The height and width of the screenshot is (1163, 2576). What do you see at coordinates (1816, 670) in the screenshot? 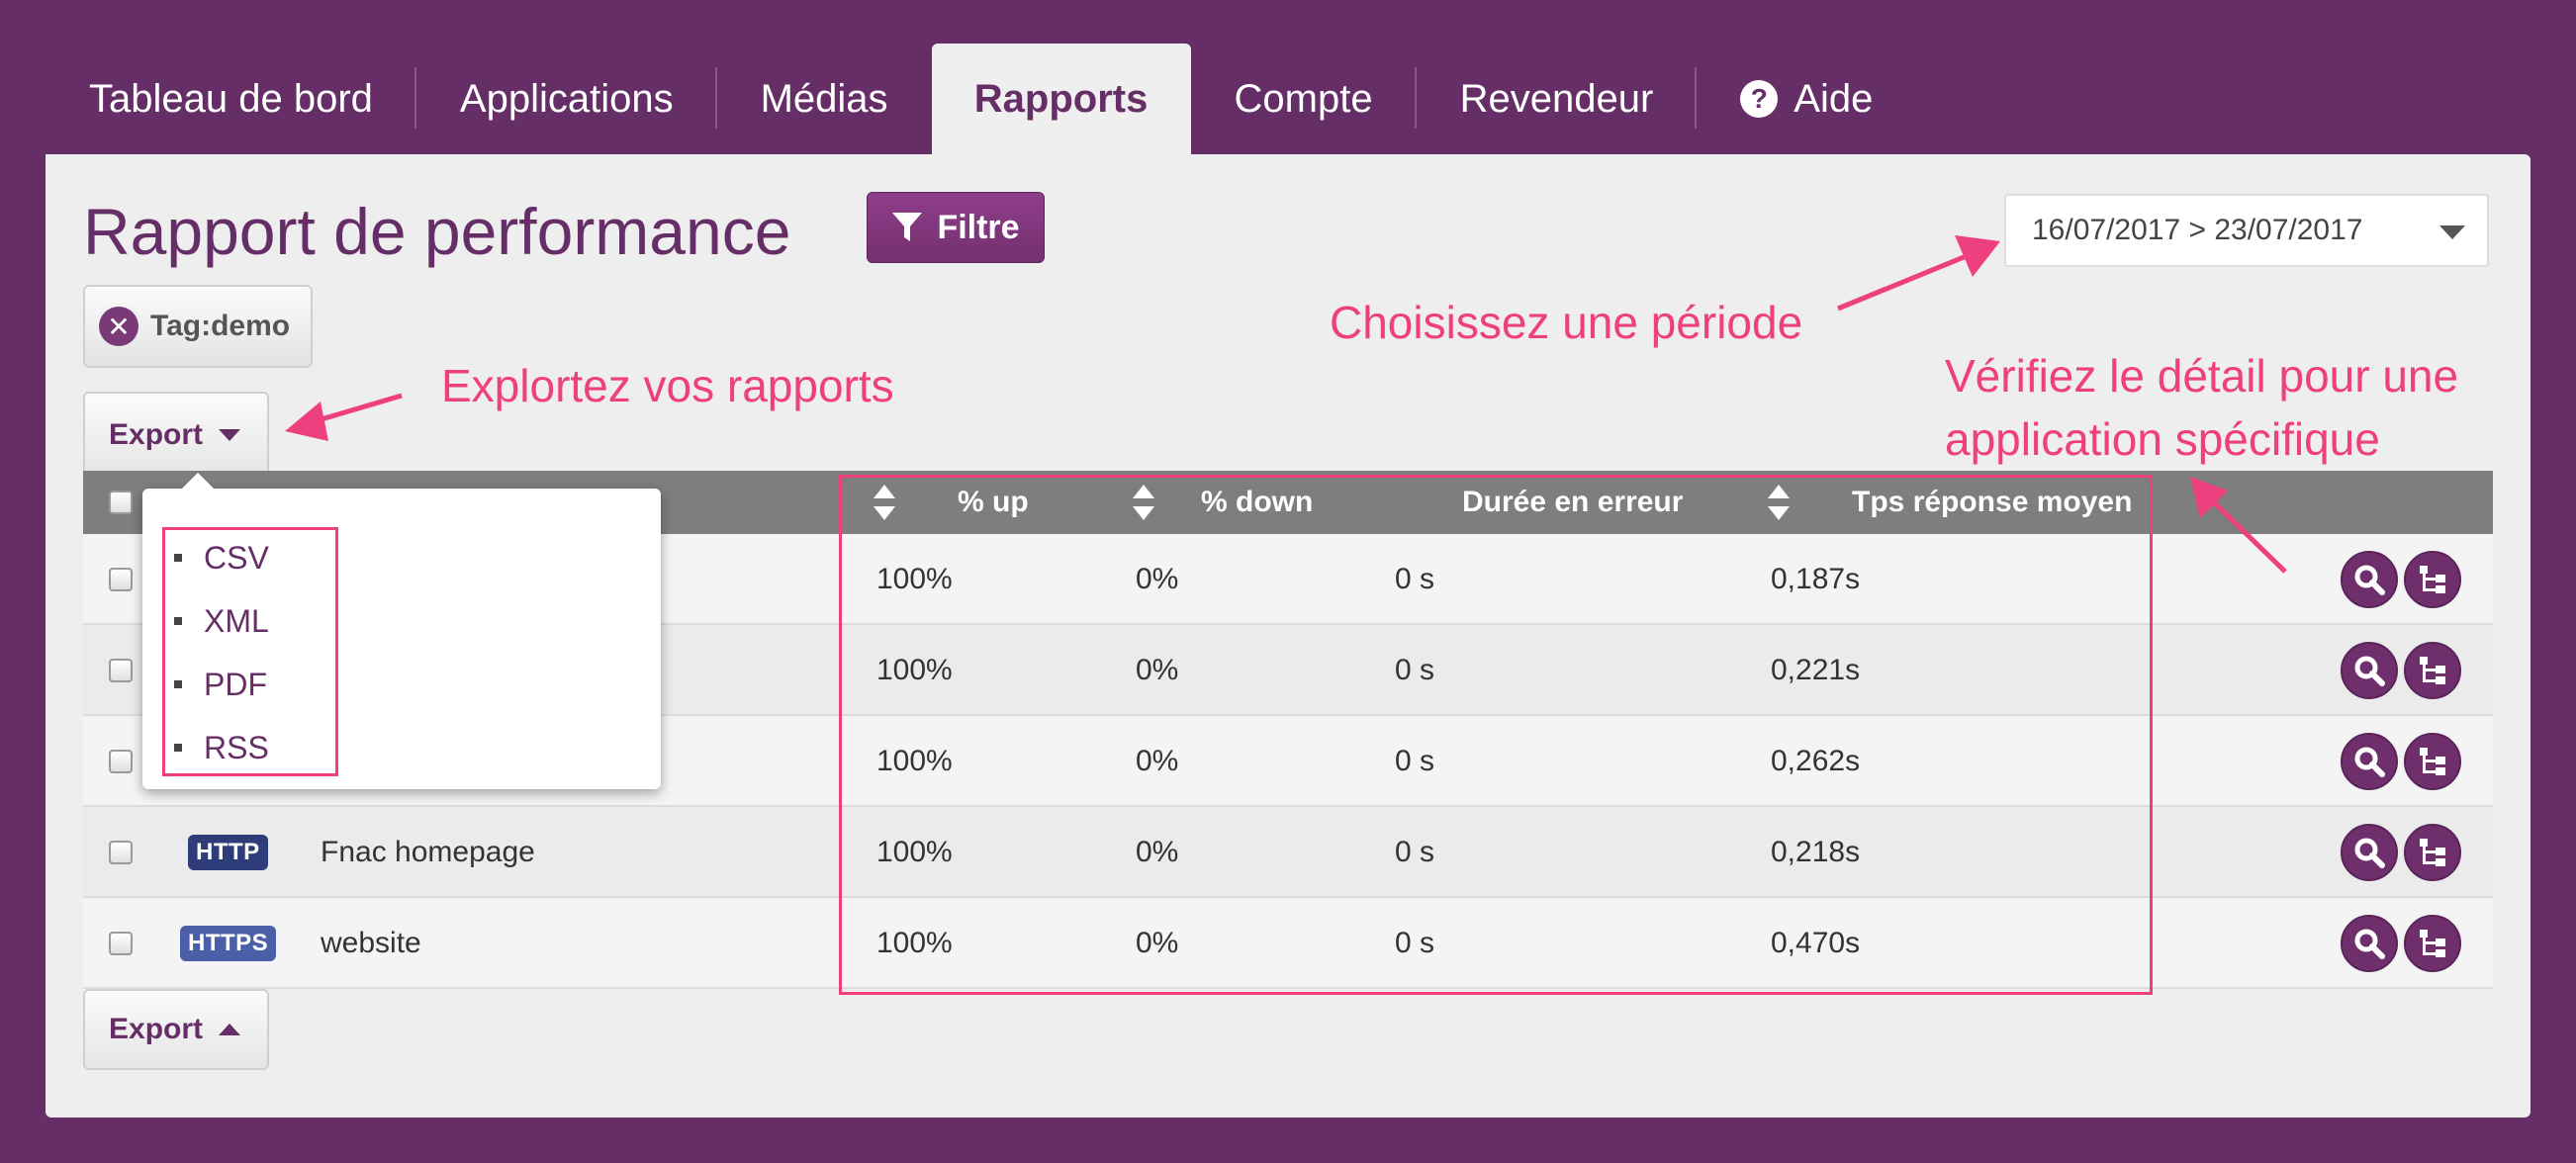
I see `cell-avg-response: 0,221s` at bounding box center [1816, 670].